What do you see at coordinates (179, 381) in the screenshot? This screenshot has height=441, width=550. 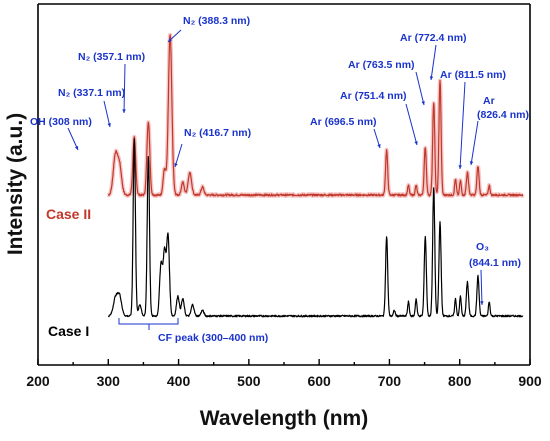 I see `x-tick-label-400: 400` at bounding box center [179, 381].